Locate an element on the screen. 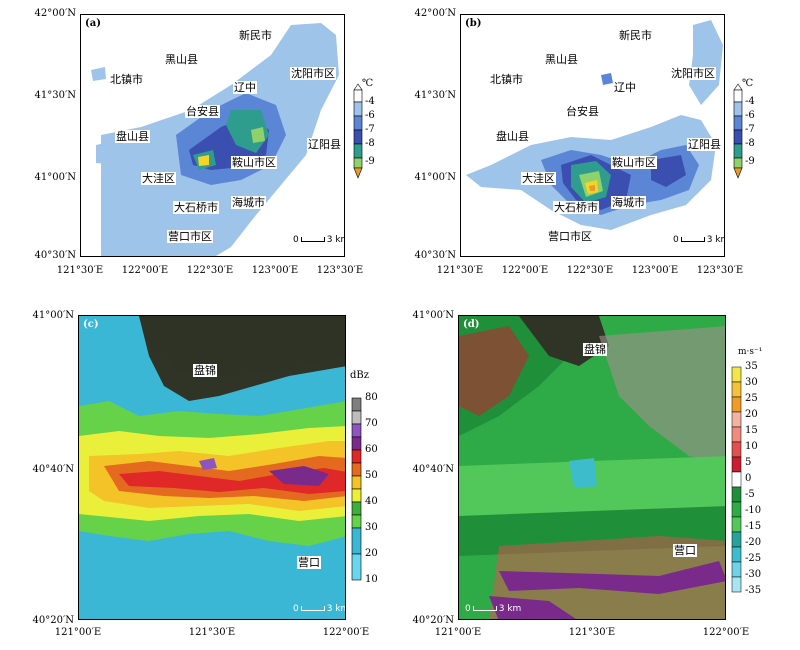 The image size is (800, 650). colorbar-tick: 10 is located at coordinates (371, 579).